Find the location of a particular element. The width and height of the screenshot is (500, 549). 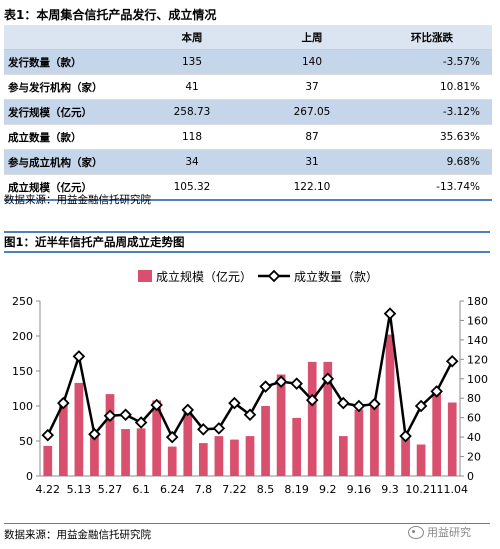

legend-marker is located at coordinates (274, 276).